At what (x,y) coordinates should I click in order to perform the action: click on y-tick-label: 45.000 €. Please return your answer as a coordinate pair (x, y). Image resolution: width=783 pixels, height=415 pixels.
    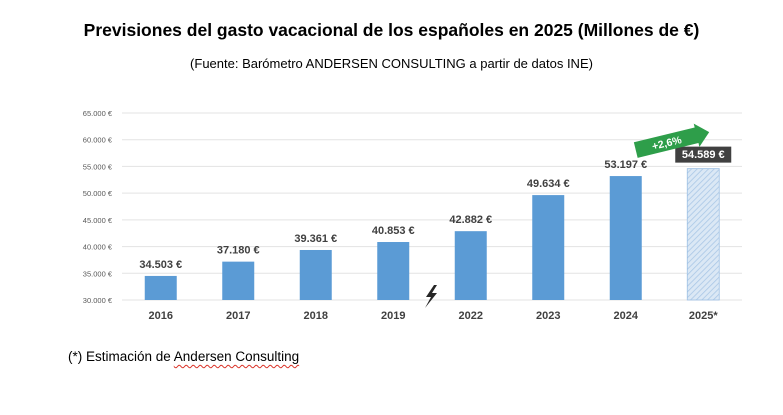
    Looking at the image, I should click on (98, 220).